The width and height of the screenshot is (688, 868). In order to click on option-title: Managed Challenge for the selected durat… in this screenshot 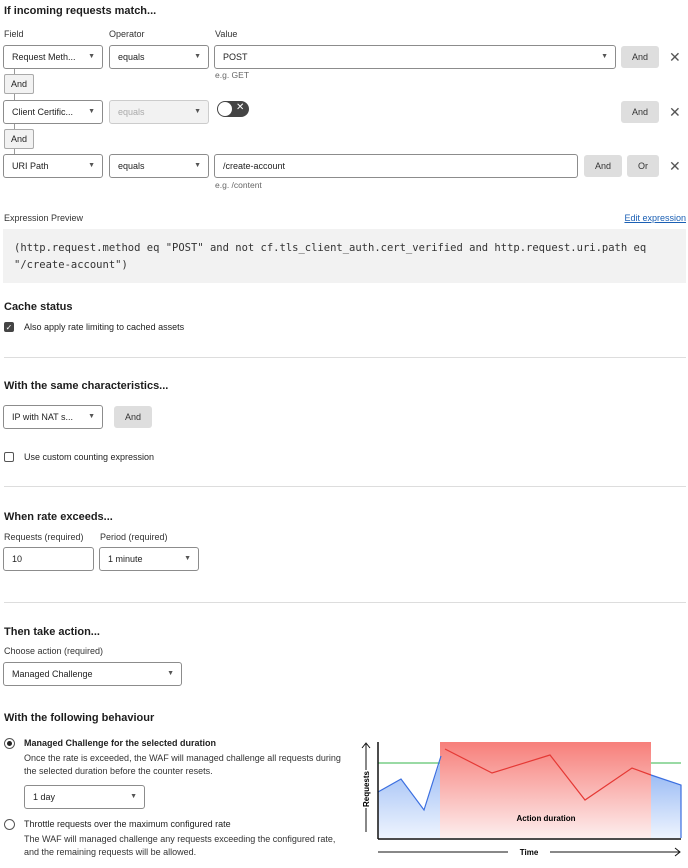, I will do `click(120, 743)`.